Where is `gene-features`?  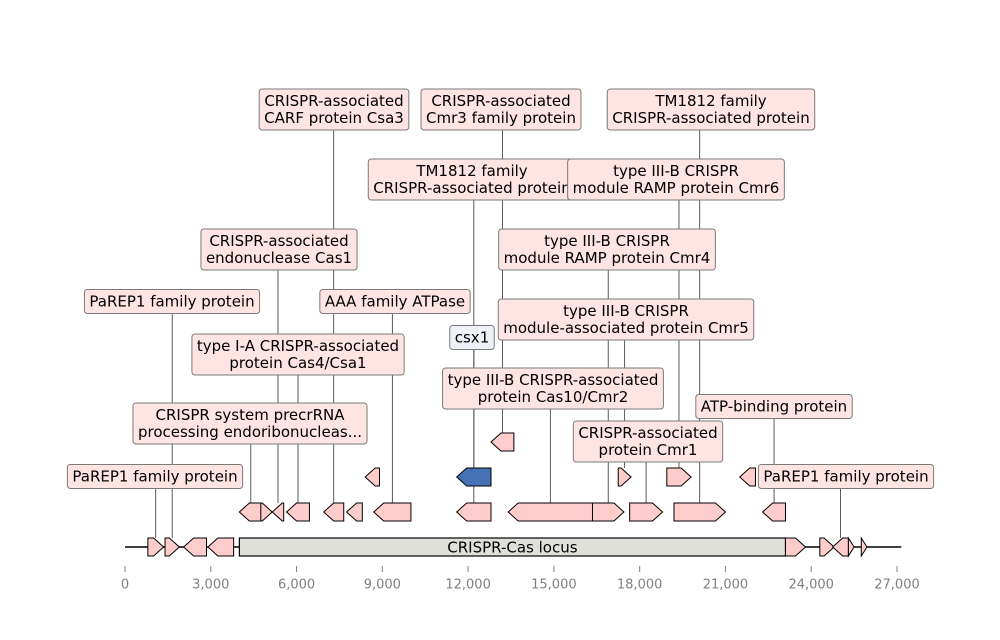 gene-features is located at coordinates (507, 495).